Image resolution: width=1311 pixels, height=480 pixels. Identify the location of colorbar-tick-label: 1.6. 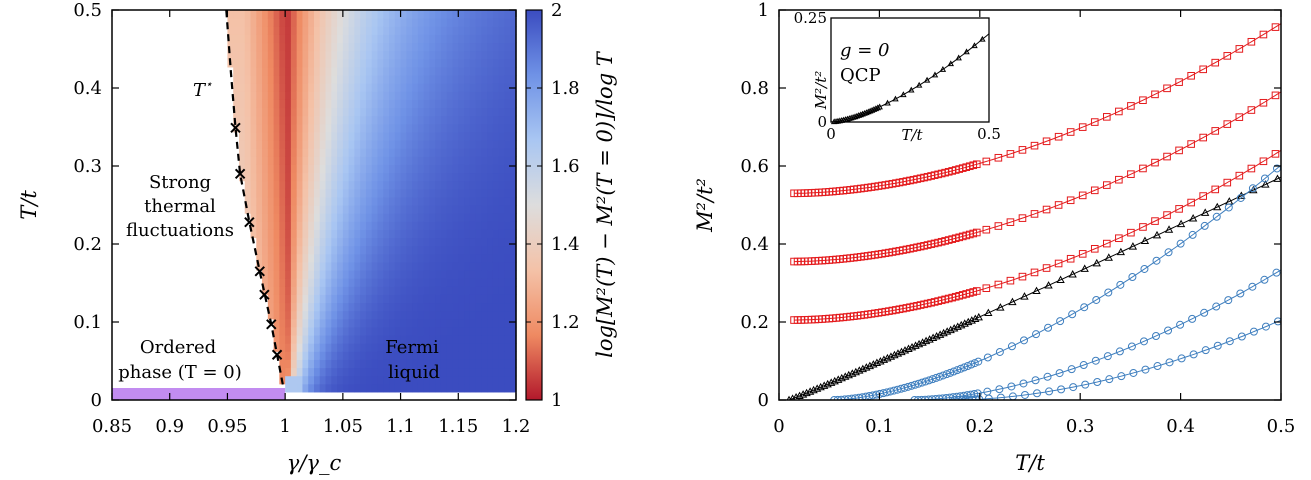
(565, 166).